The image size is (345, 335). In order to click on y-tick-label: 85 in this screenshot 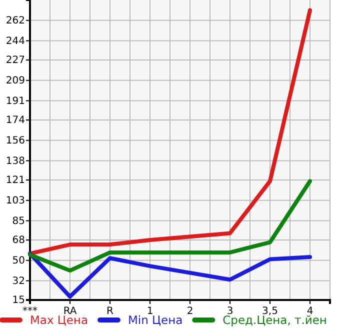, I will do `click(18, 221)`.